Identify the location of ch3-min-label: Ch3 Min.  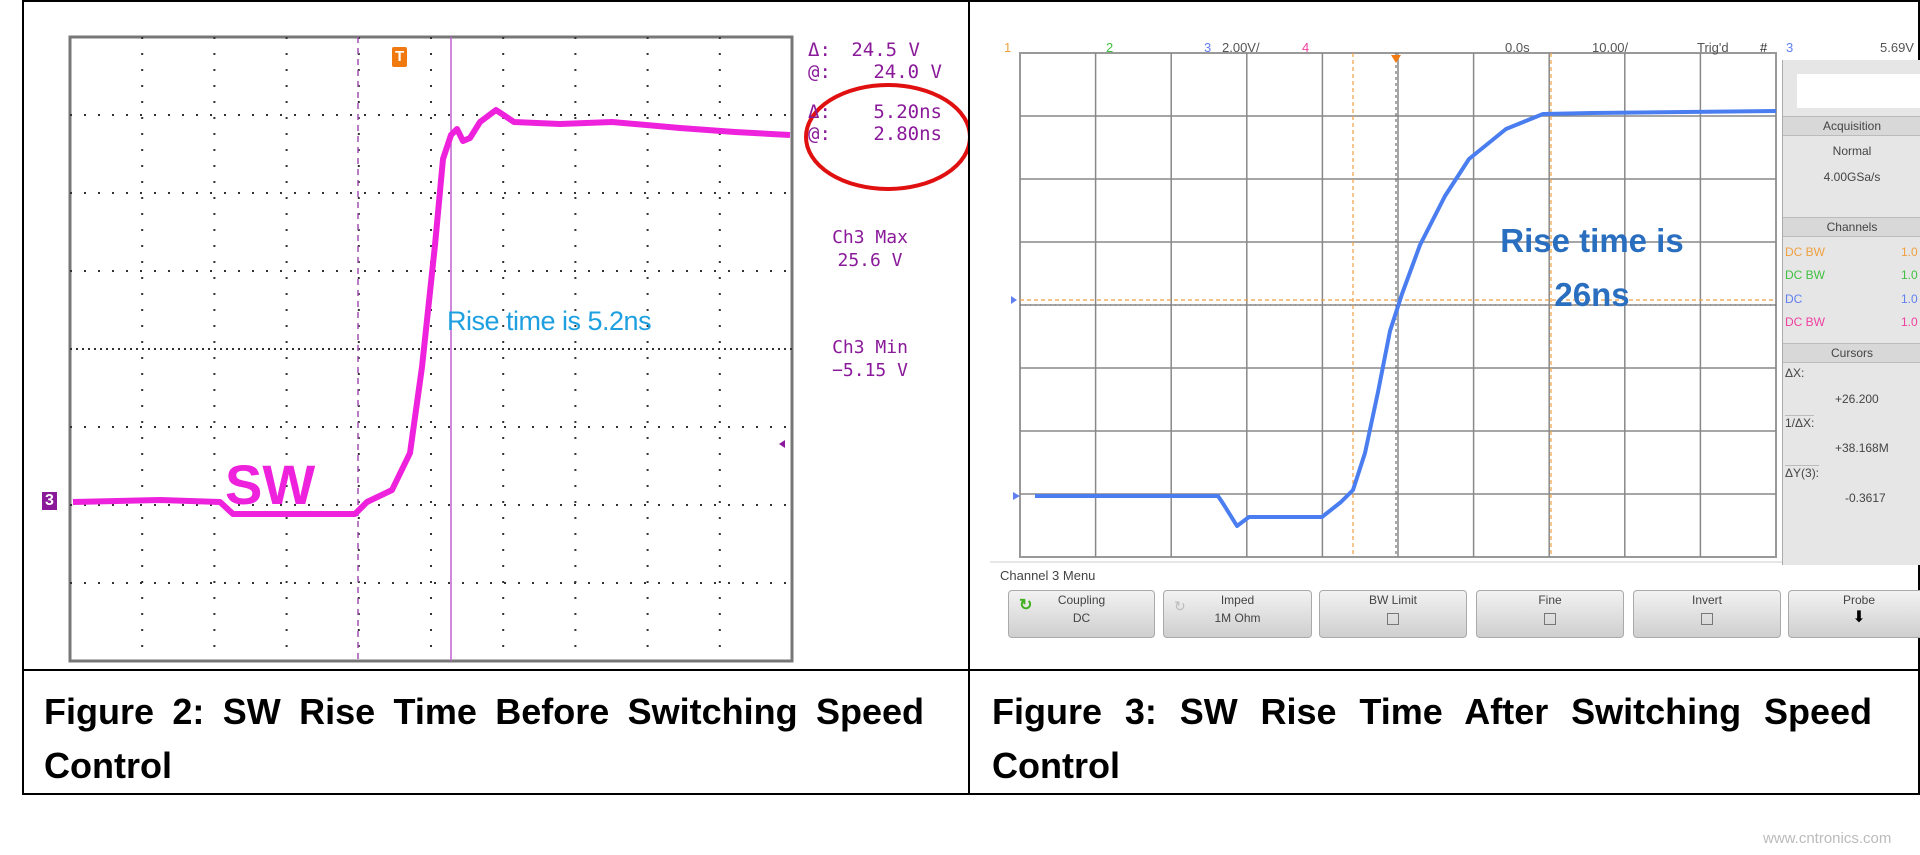
(870, 347).